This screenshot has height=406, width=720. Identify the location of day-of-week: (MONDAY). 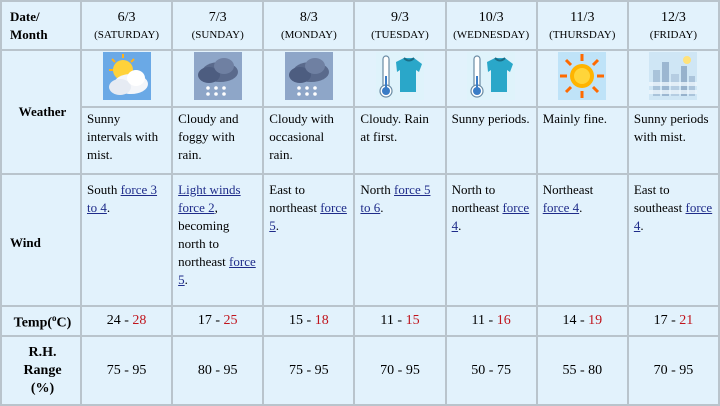
(308, 34).